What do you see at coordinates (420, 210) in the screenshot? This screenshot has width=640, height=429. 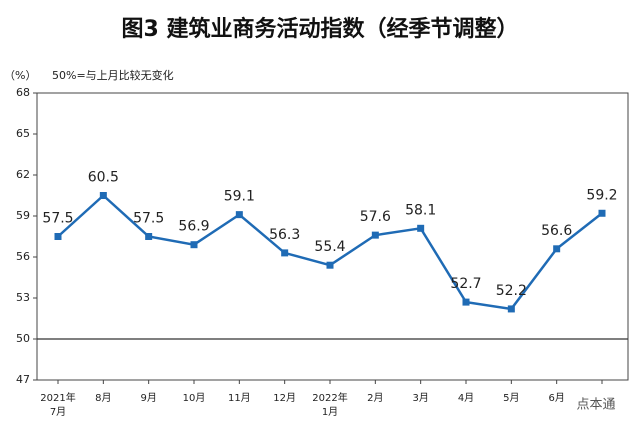 I see `data-label: 58.1` at bounding box center [420, 210].